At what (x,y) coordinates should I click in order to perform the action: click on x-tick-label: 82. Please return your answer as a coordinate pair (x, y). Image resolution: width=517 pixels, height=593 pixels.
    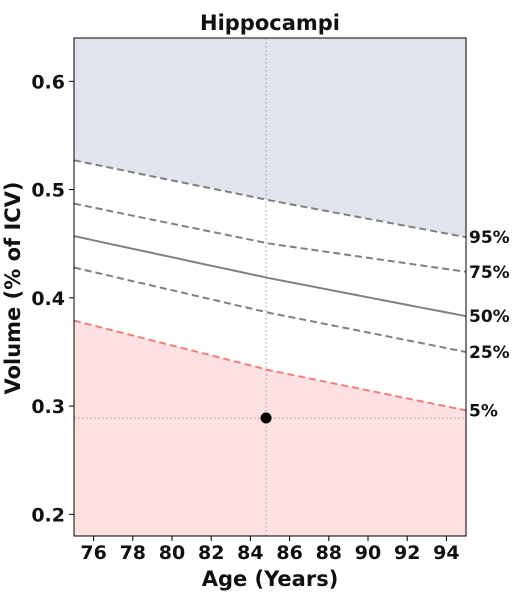
    Looking at the image, I should click on (211, 553).